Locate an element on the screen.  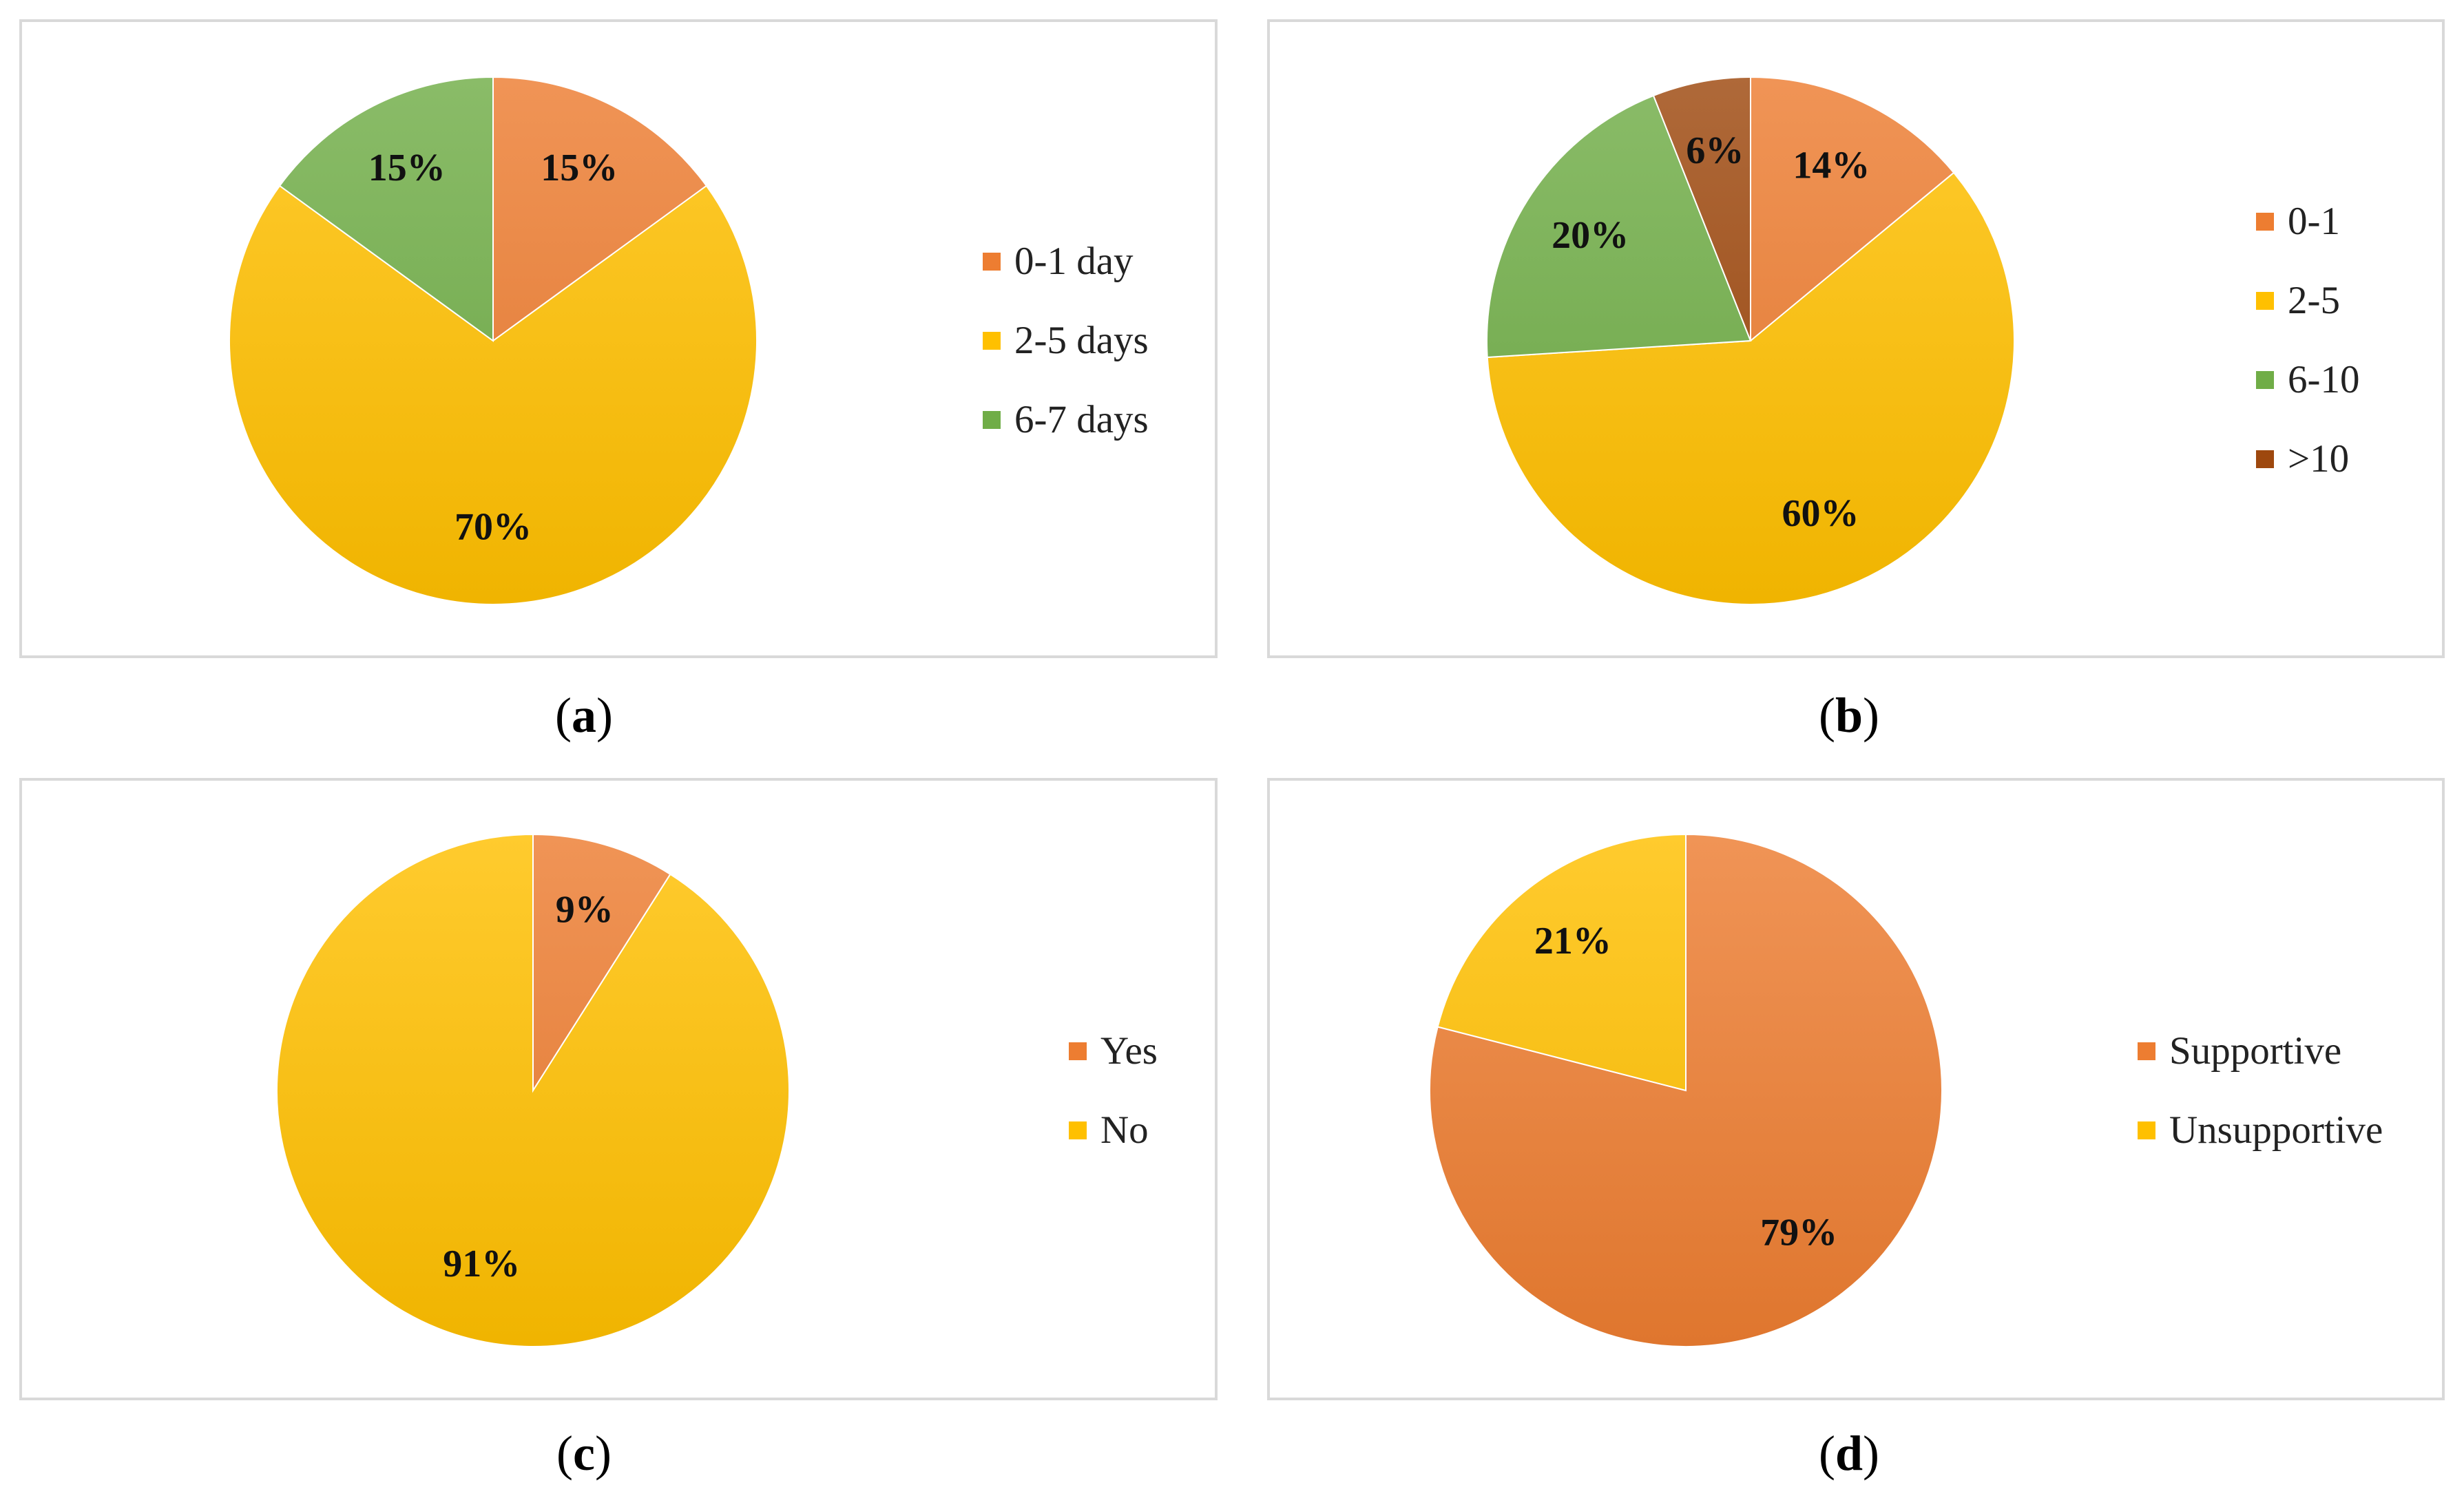
legend-item-d-supportive: Supportive is located at coordinates (2260, 1051).